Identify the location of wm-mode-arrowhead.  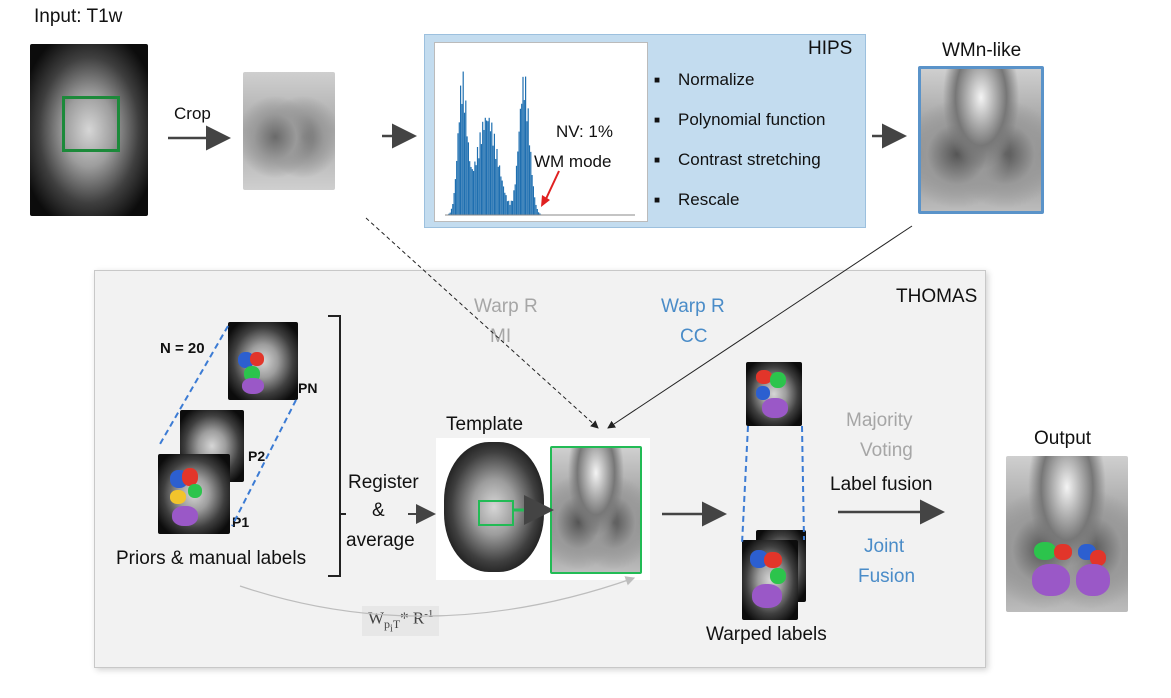
(545, 201).